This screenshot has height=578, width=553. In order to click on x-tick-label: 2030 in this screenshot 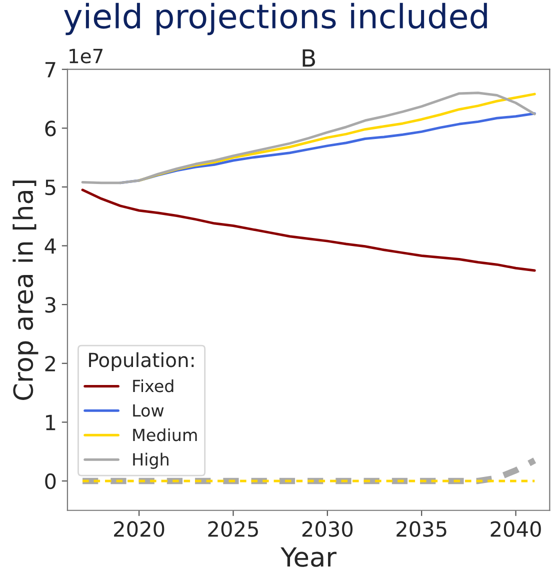, I will do `click(327, 529)`.